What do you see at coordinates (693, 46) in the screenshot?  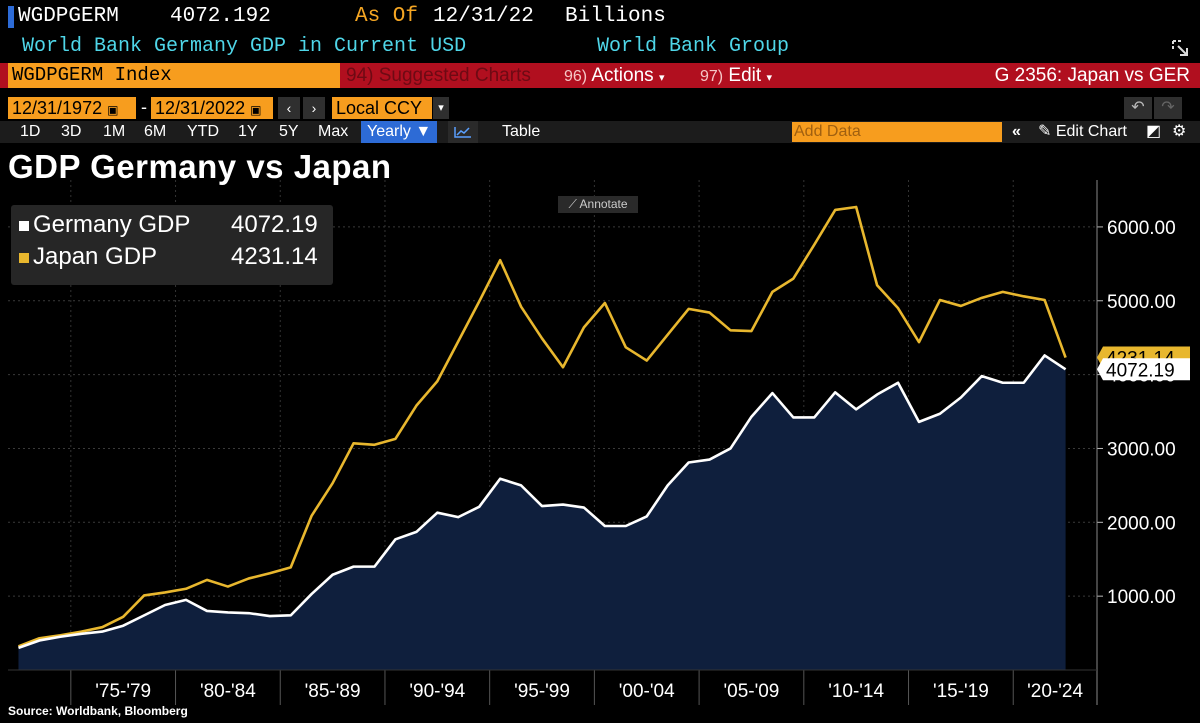 I see `data-source: World Bank Group` at bounding box center [693, 46].